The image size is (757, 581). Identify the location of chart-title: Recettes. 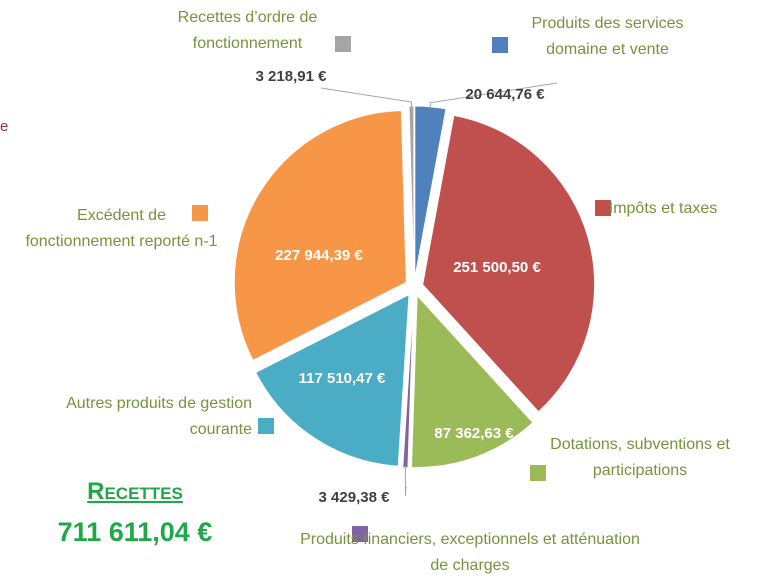
(135, 491).